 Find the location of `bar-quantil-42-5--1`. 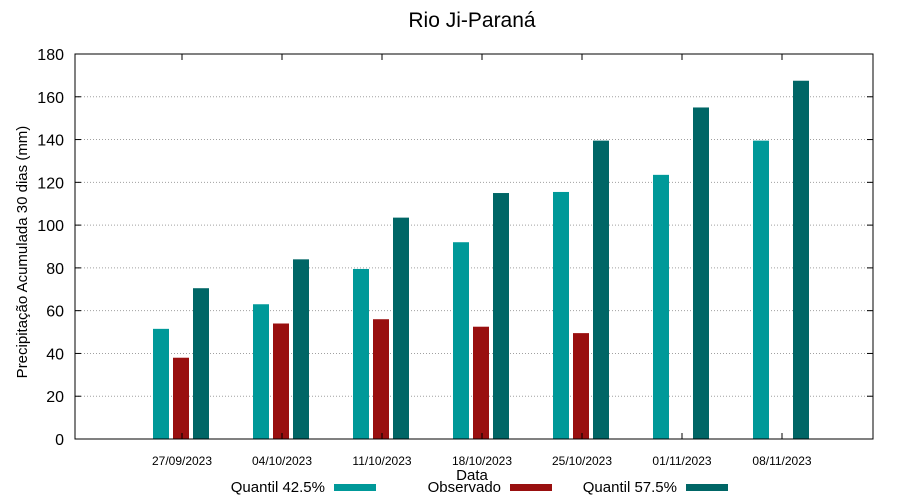

bar-quantil-42-5--1 is located at coordinates (261, 371).